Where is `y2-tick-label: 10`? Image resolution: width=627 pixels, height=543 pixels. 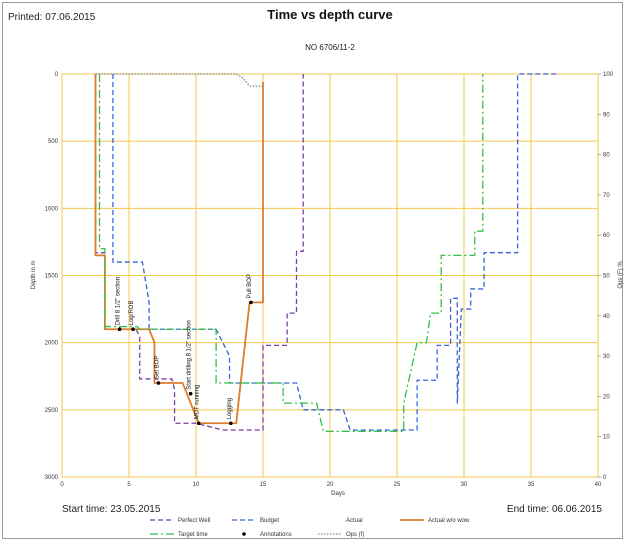
y2-tick-label: 10 is located at coordinates (606, 438).